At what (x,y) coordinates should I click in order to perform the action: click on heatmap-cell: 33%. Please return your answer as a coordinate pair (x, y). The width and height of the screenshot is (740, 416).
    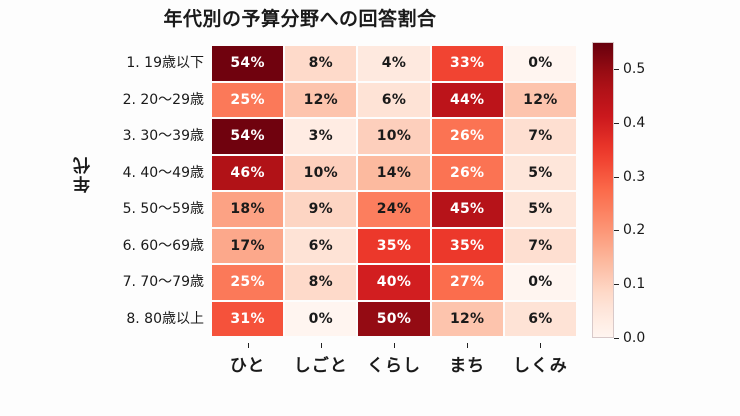
    Looking at the image, I should click on (467, 63).